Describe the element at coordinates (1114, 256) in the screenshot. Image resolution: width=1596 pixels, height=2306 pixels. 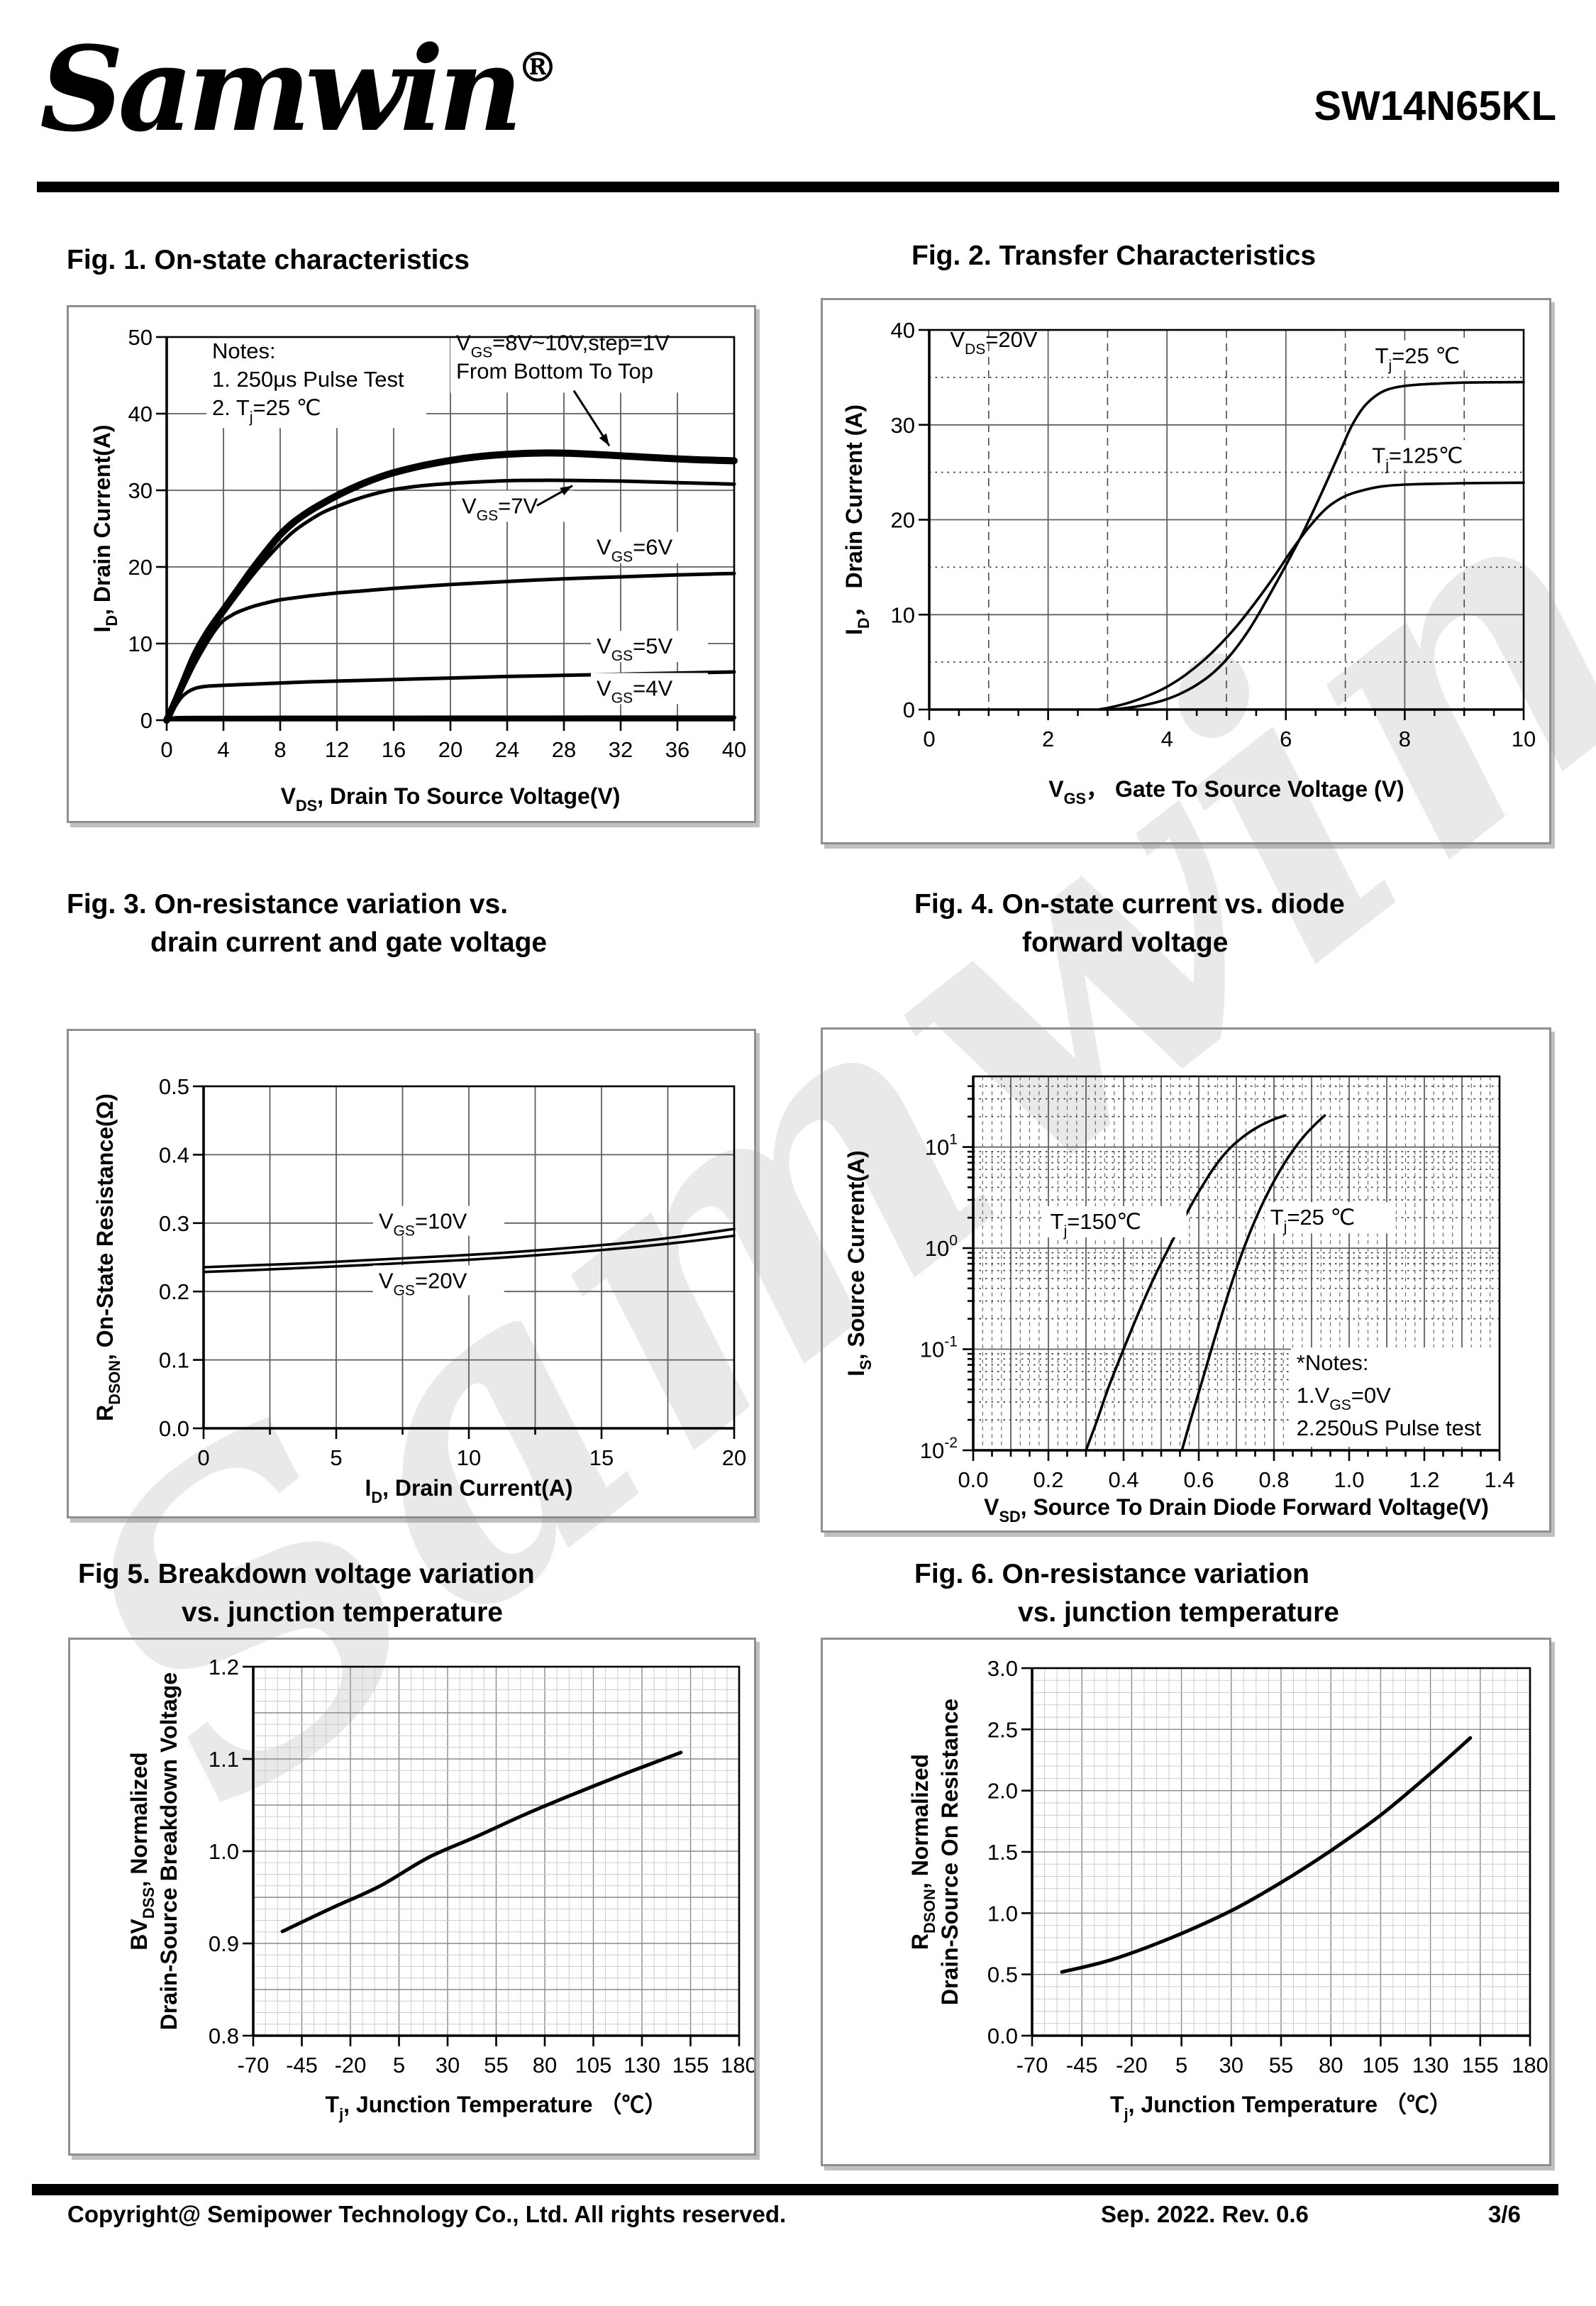
I see `figure-title-line: Fig. 2. Transfer Characteristics` at that location.